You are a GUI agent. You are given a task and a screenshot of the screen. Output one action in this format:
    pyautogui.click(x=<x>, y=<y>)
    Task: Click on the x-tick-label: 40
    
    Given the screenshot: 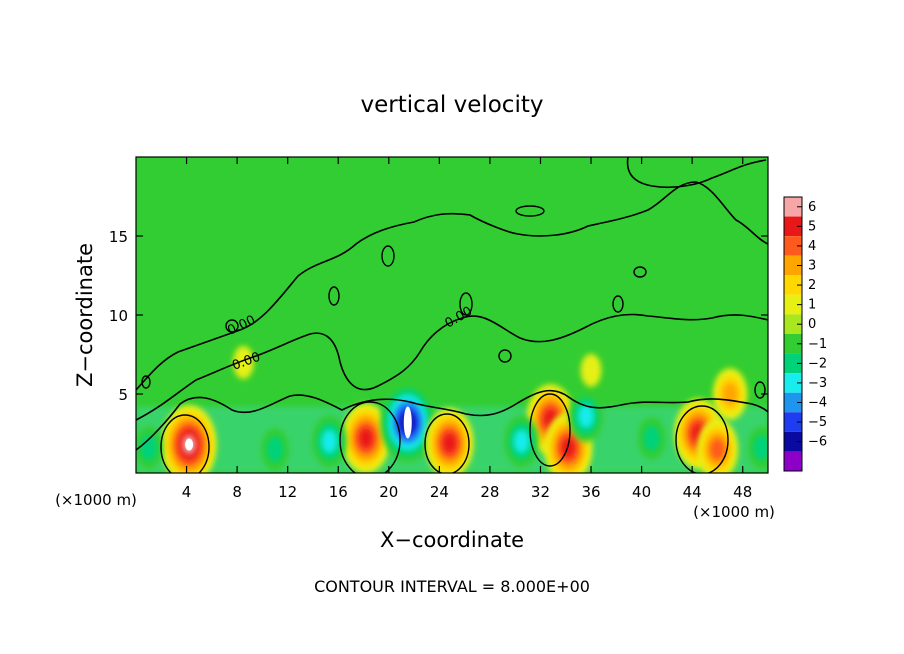 What is the action you would take?
    pyautogui.click(x=641, y=492)
    